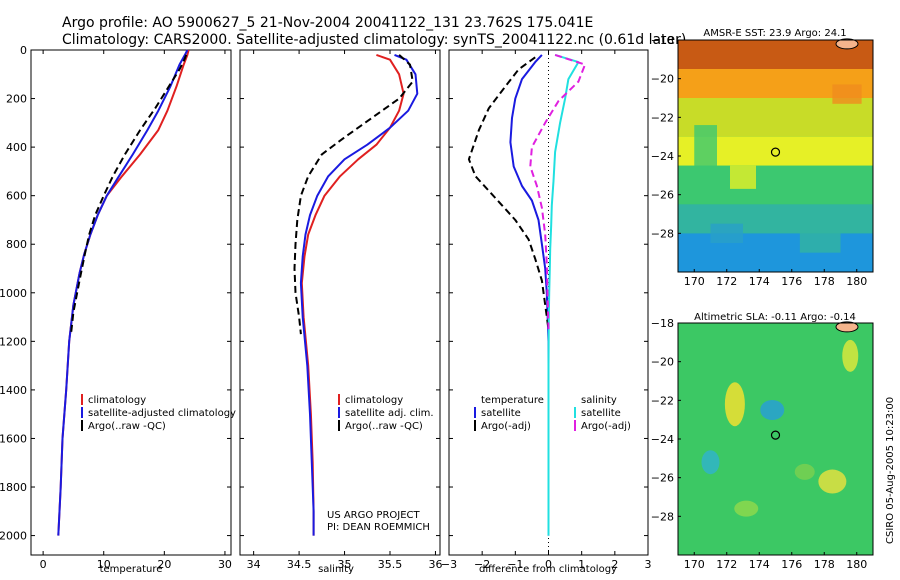 The height and width of the screenshot is (580, 900). What do you see at coordinates (16, 99) in the screenshot?
I see `y-tick-label: 200` at bounding box center [16, 99].